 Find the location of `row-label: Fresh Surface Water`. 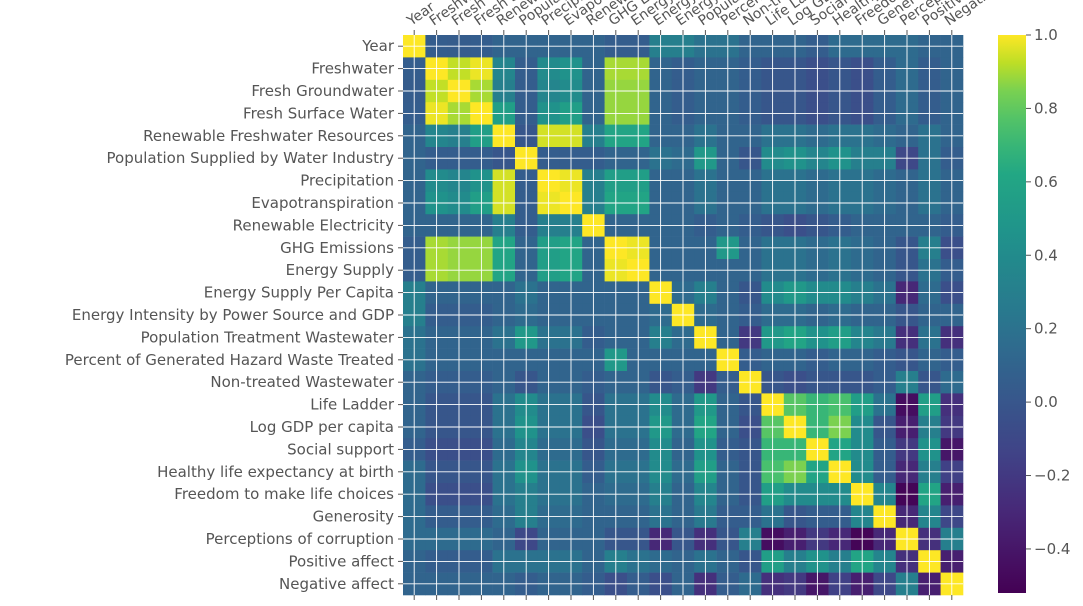

row-label: Fresh Surface Water is located at coordinates (319, 113).